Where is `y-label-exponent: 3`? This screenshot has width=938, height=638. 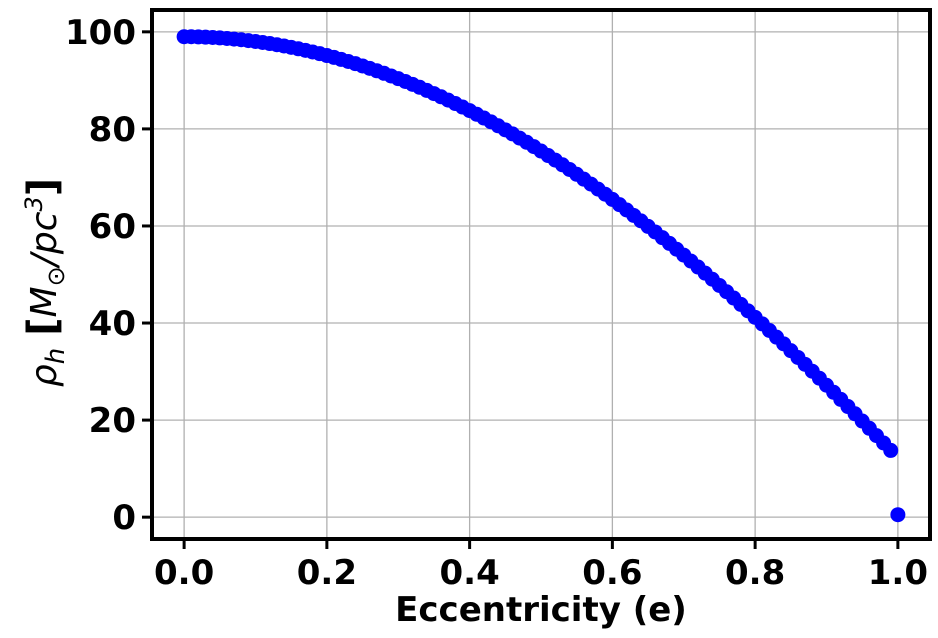 y-label-exponent: 3 is located at coordinates (34, 203).